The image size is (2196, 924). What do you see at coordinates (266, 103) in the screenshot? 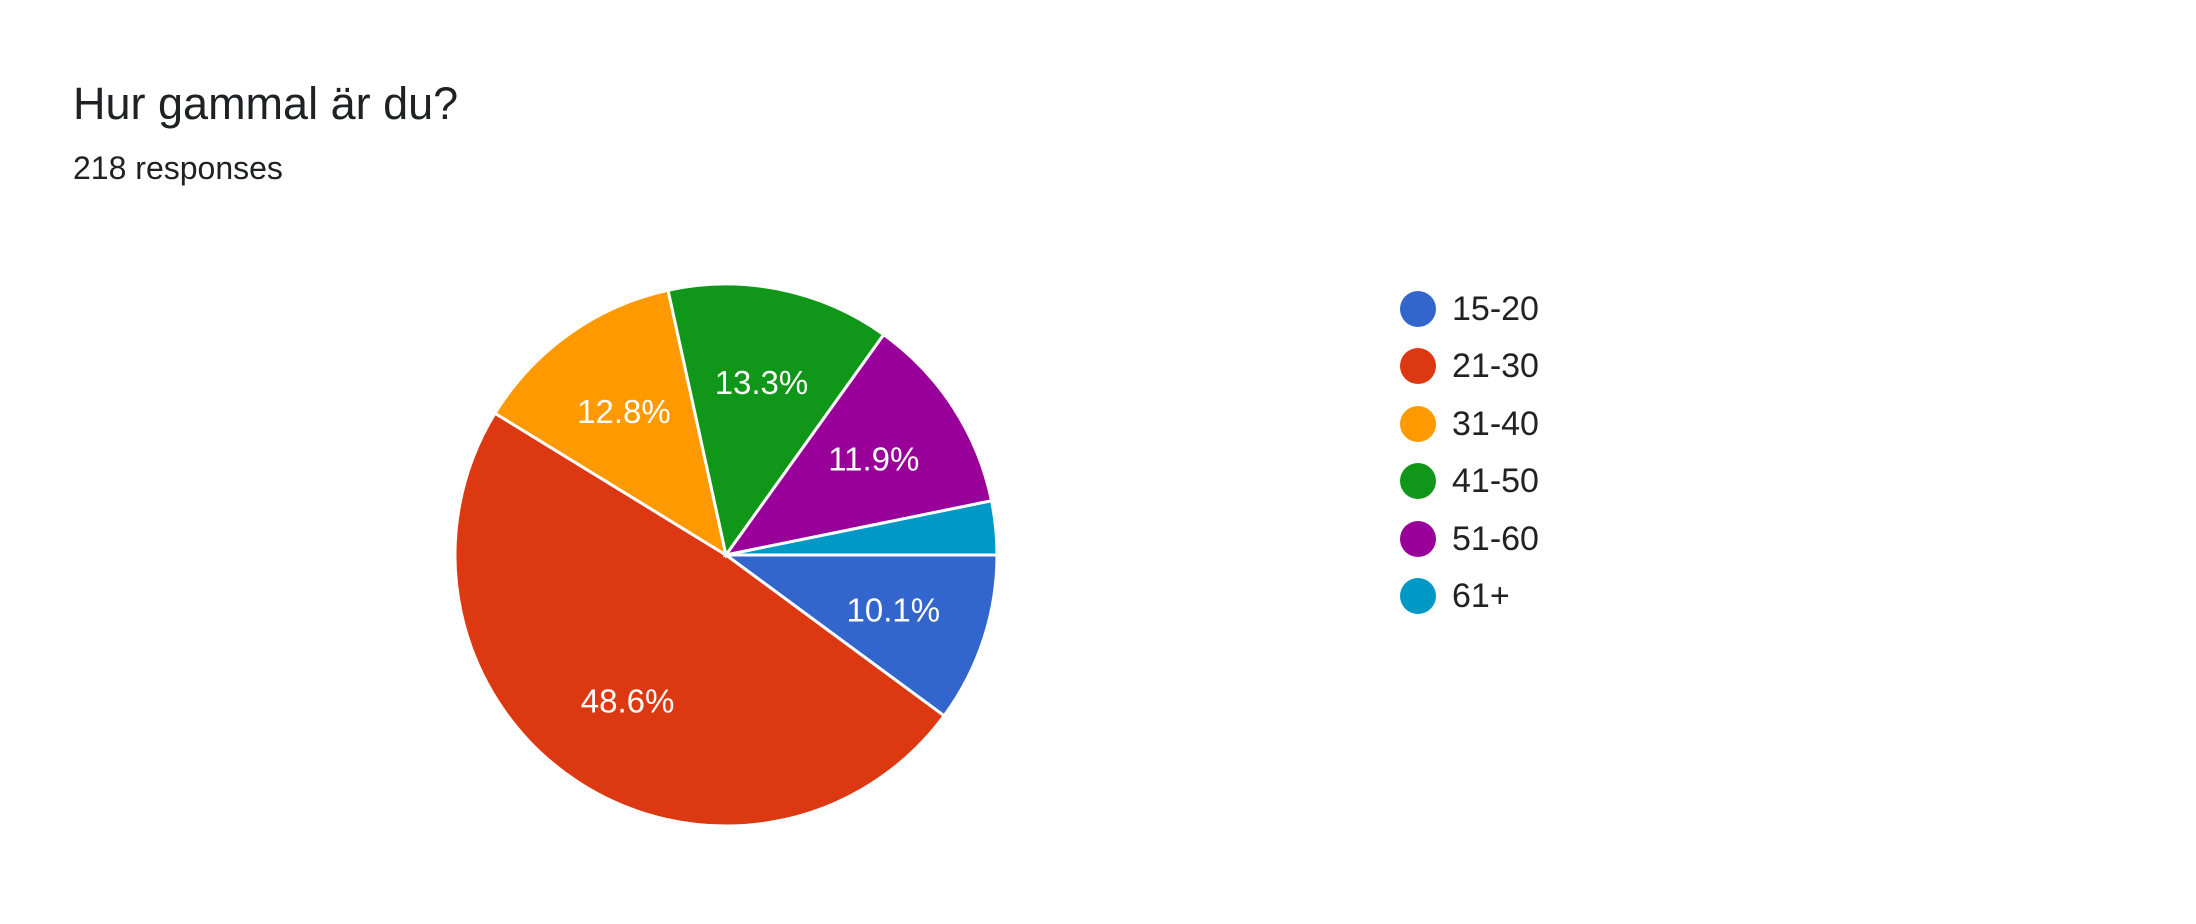
I see `chart-title: Hur gammal är du?` at bounding box center [266, 103].